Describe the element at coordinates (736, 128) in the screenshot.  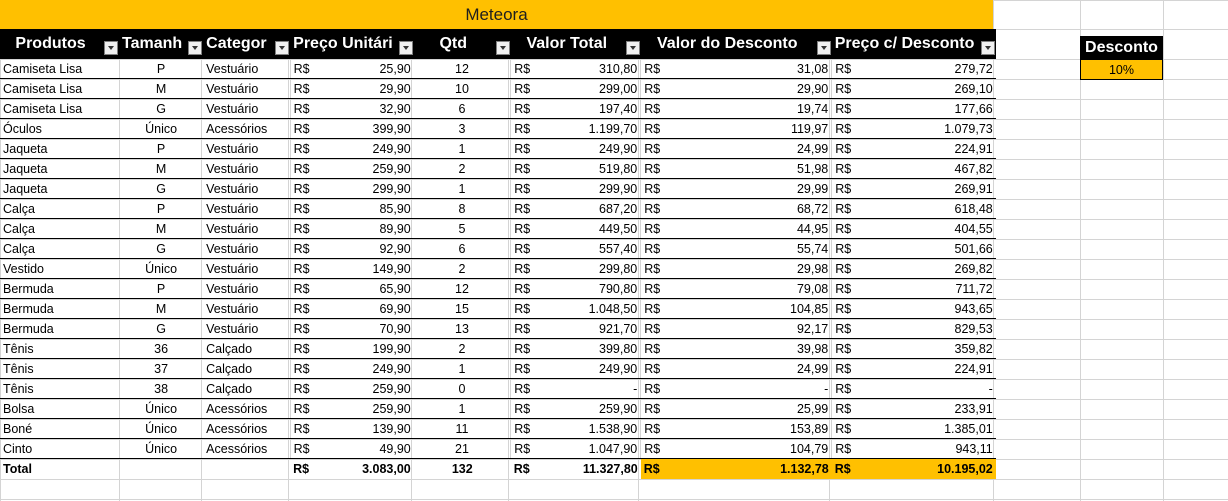
I see `cell-valor-desconto: R$ 119,97` at that location.